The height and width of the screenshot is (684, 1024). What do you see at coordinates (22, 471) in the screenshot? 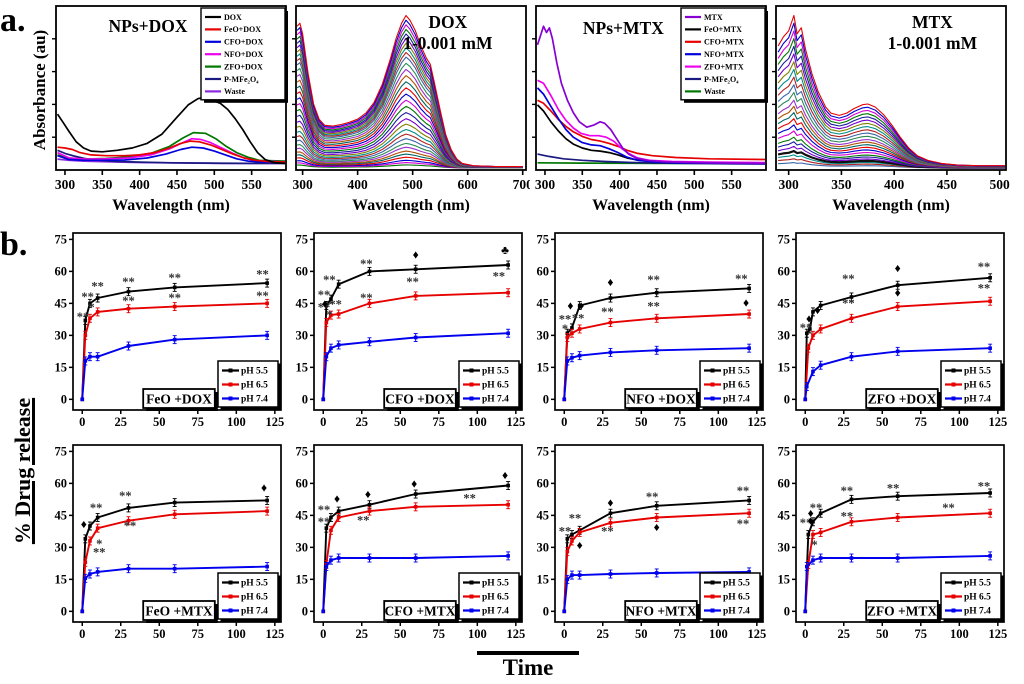
I see `release-axis-label: % Drug release` at bounding box center [22, 471].